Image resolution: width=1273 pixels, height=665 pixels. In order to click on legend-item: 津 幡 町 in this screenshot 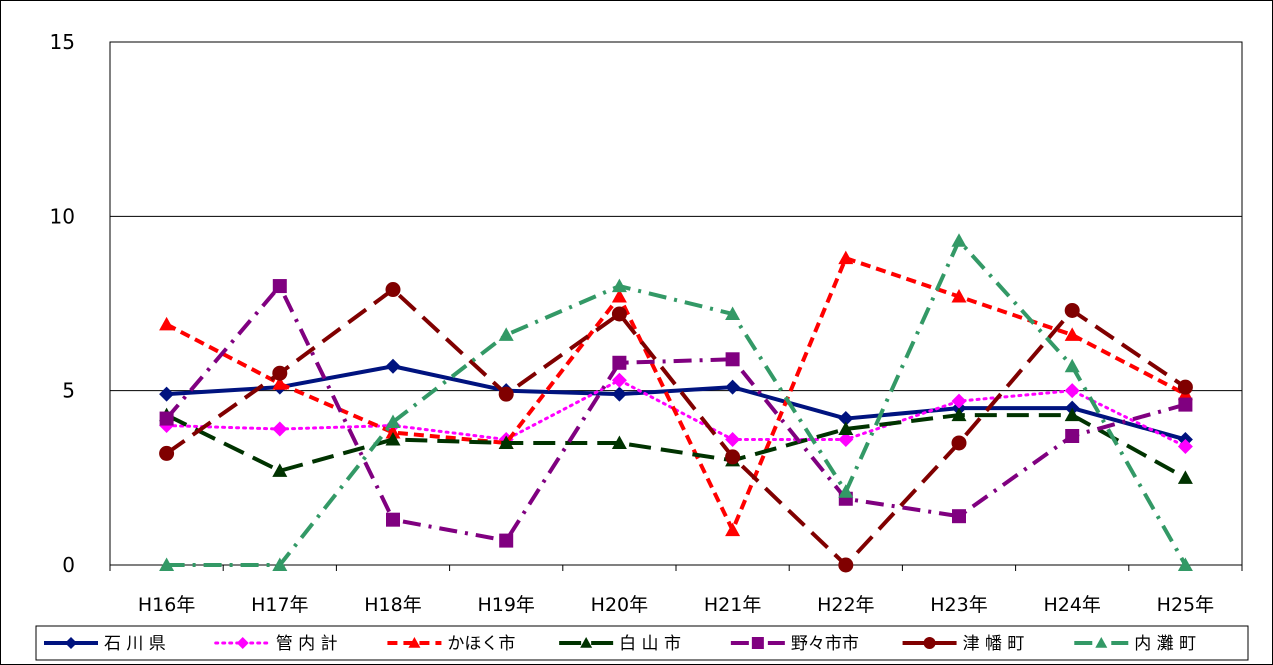, I will do `click(963, 644)`.